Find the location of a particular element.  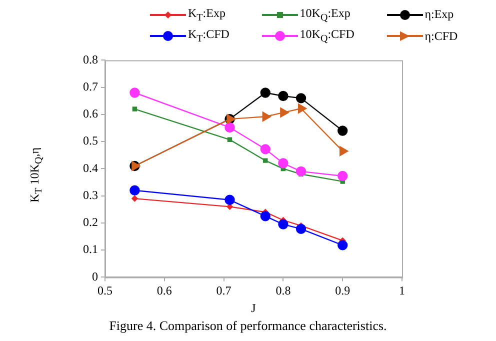

x-tick-label: 0.9 is located at coordinates (342, 291).